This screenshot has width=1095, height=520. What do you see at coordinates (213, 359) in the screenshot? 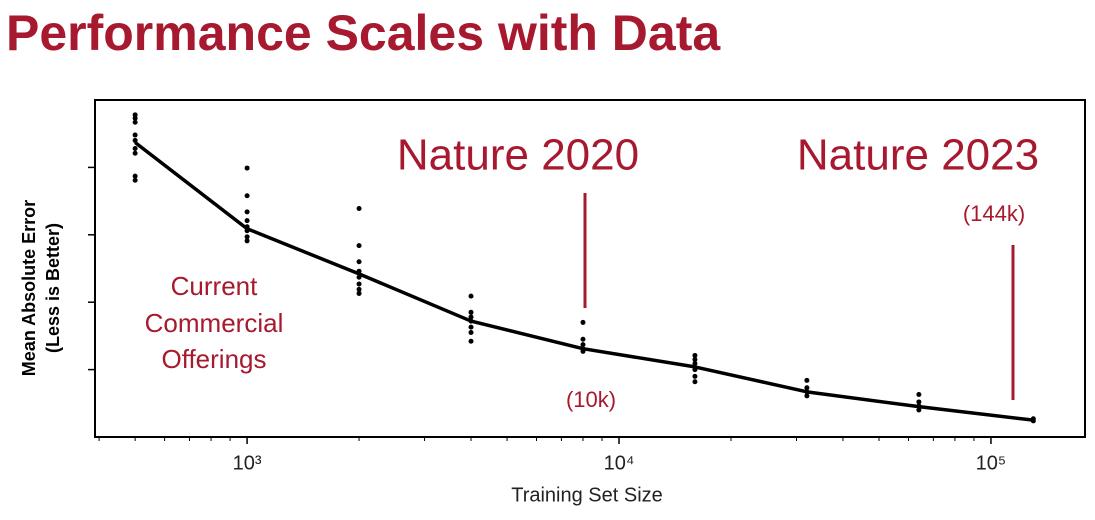
I see `annotation: Offerings` at bounding box center [213, 359].